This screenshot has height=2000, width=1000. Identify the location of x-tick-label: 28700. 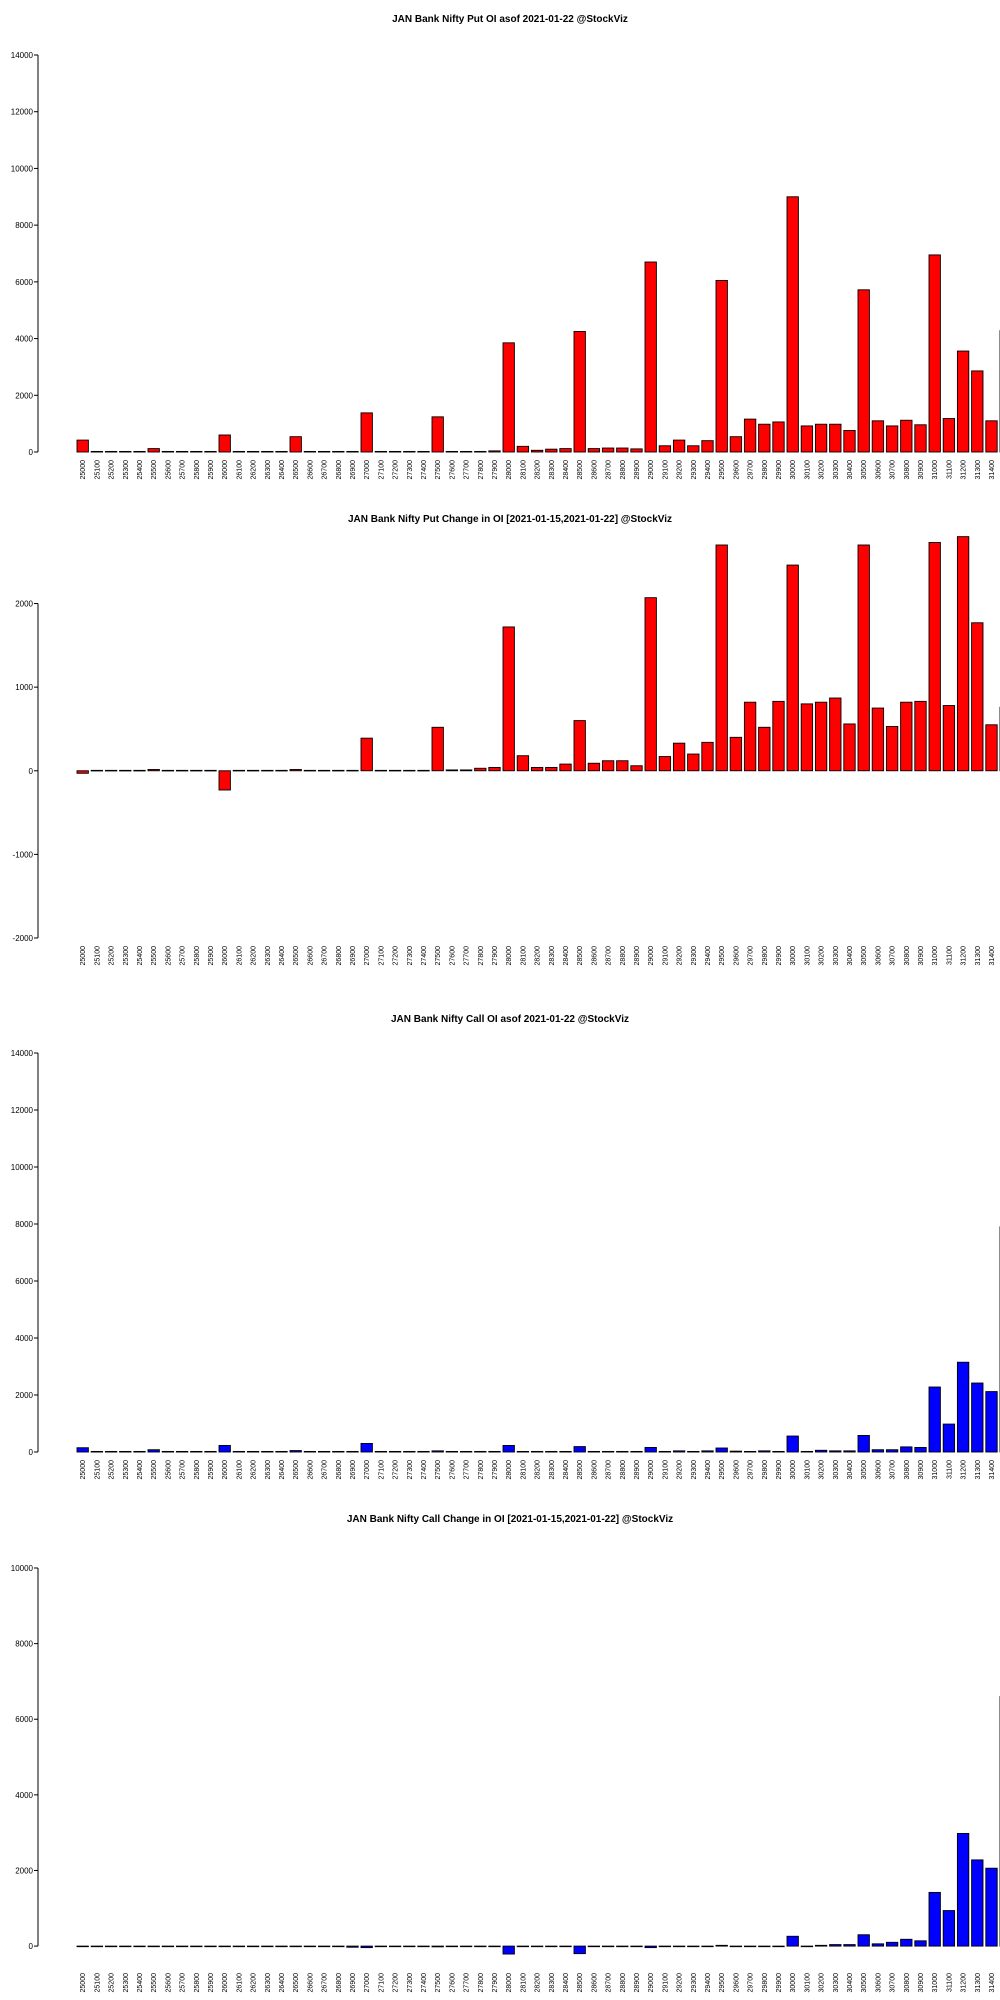
(609, 470).